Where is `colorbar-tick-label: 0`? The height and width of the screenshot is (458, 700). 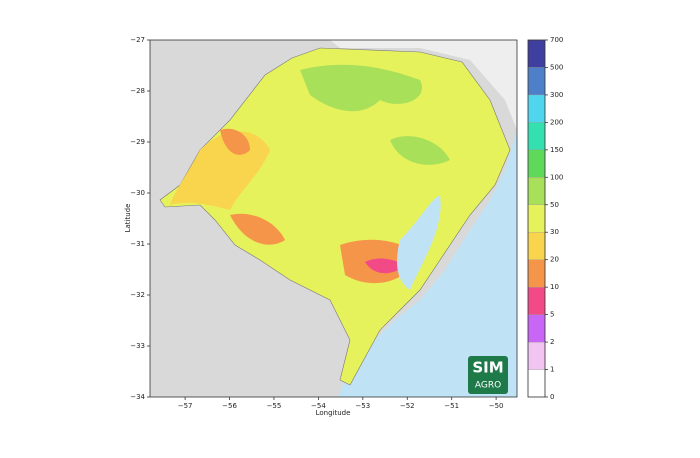 colorbar-tick-label: 0 is located at coordinates (552, 397).